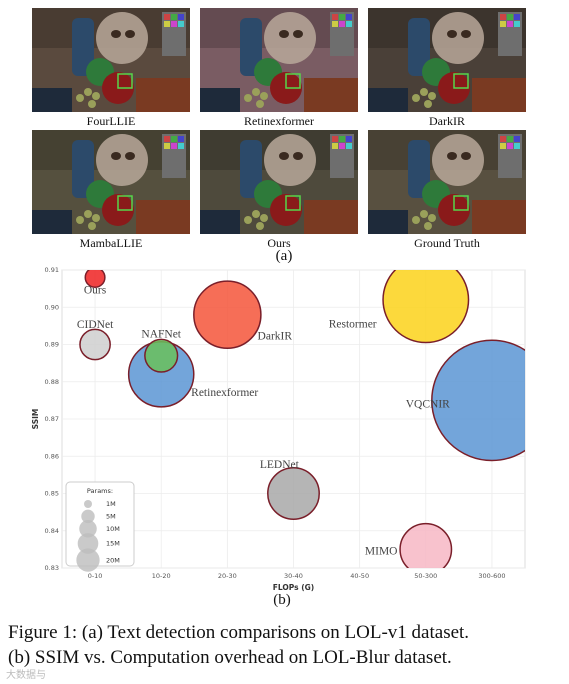 This screenshot has height=684, width=569. What do you see at coordinates (113, 529) in the screenshot?
I see `legend-entry-label: 10M` at bounding box center [113, 529].